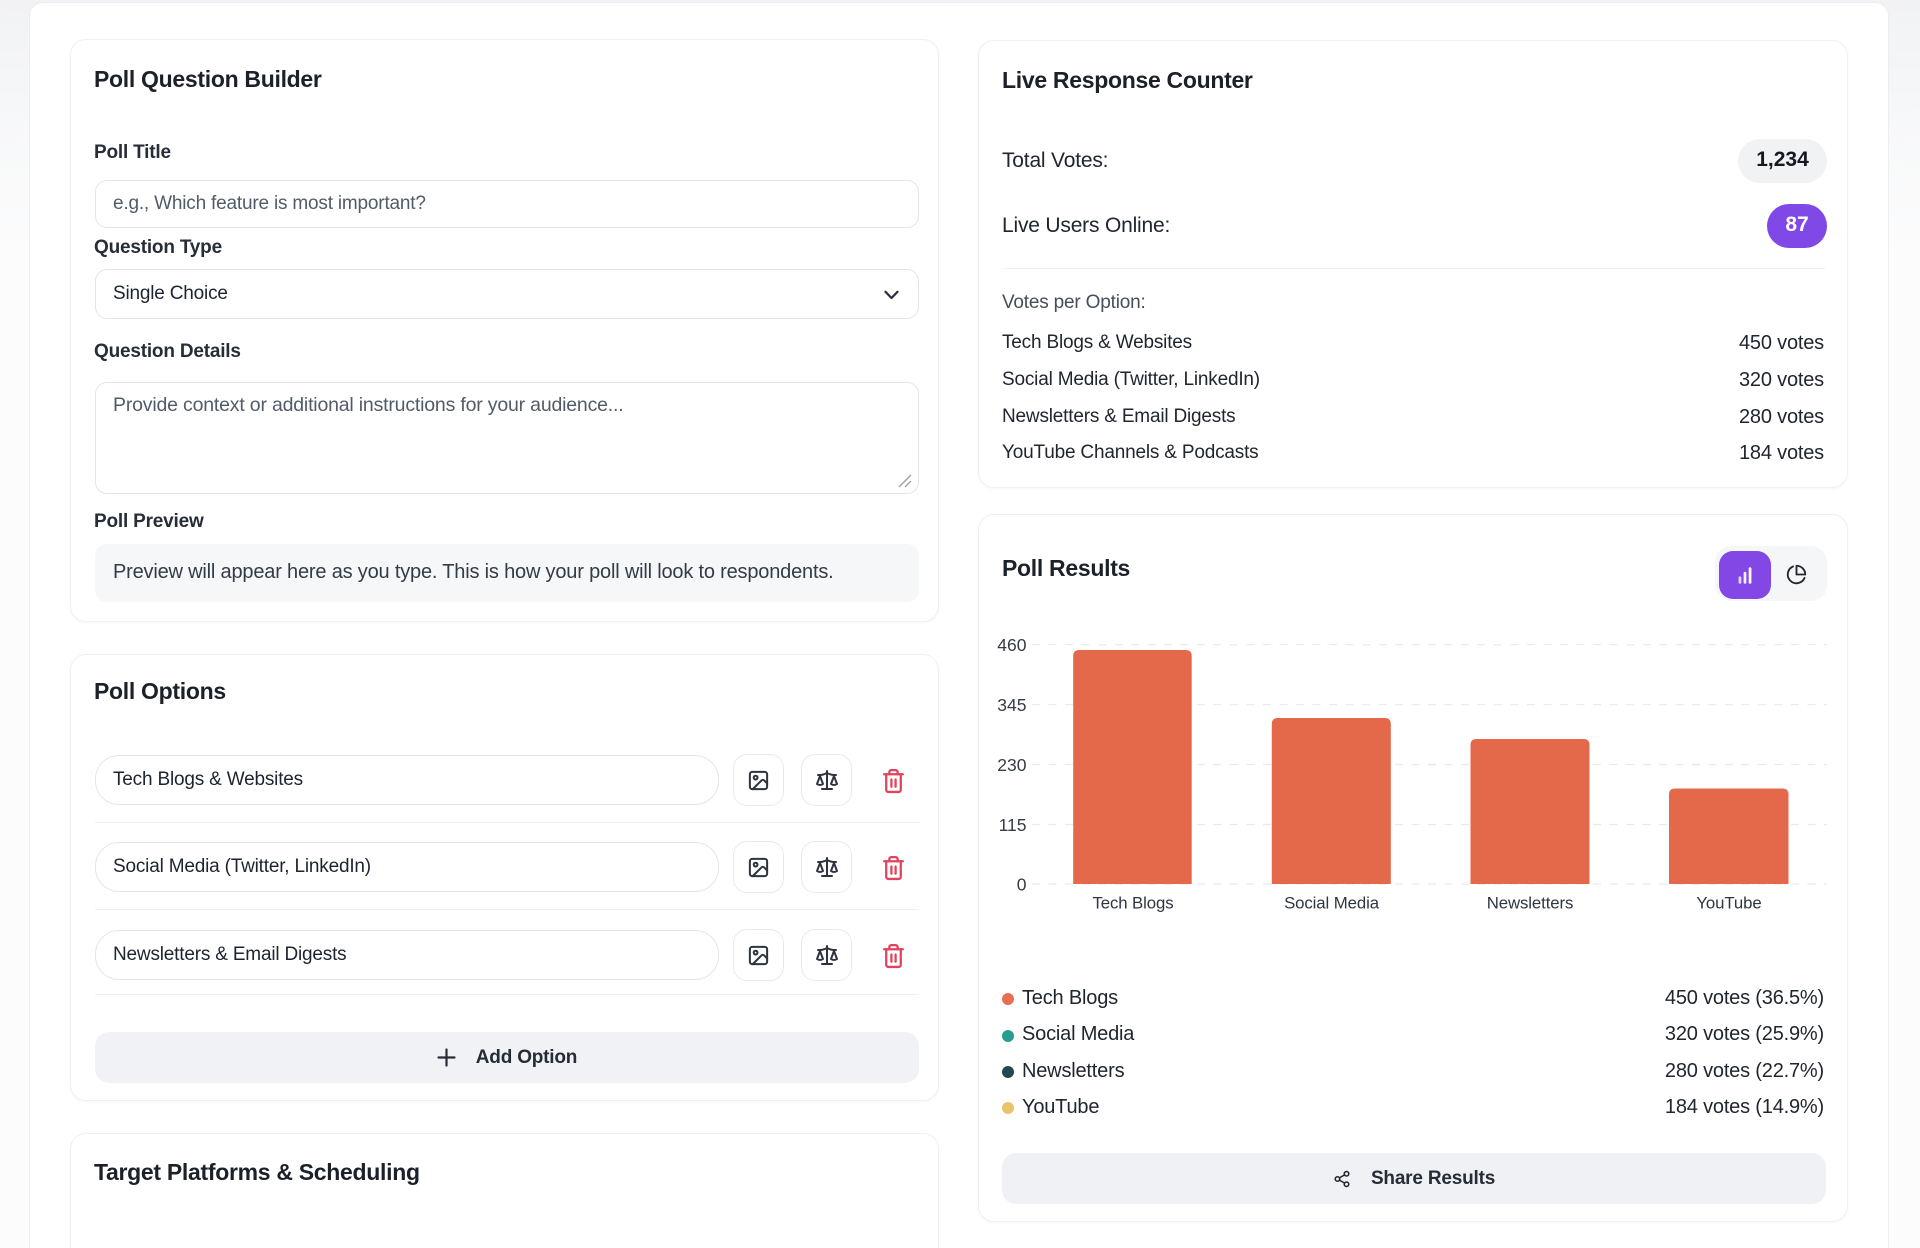 This screenshot has width=1920, height=1248. I want to click on svg-text: 345, so click(1011, 705).